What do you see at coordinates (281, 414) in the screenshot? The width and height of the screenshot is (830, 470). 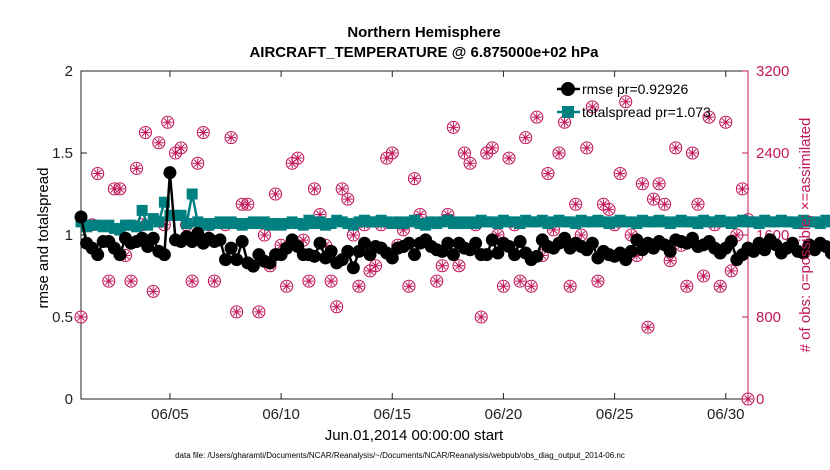 I see `x-tick-label: 06/10` at bounding box center [281, 414].